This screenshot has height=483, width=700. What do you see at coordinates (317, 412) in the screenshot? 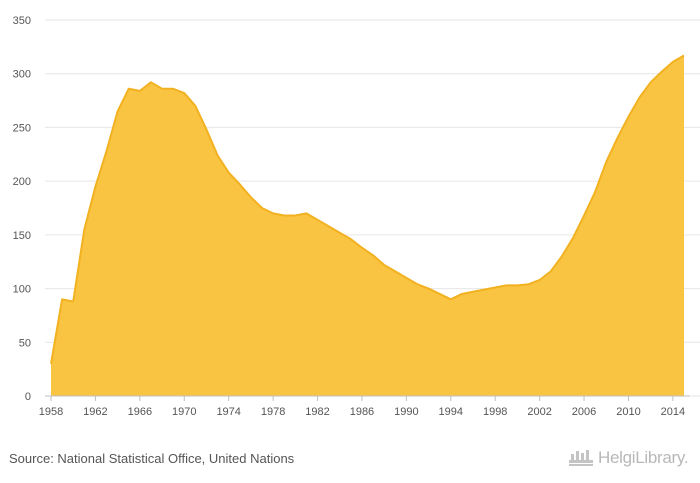
I see `x-tick-label: 1982` at bounding box center [317, 412].